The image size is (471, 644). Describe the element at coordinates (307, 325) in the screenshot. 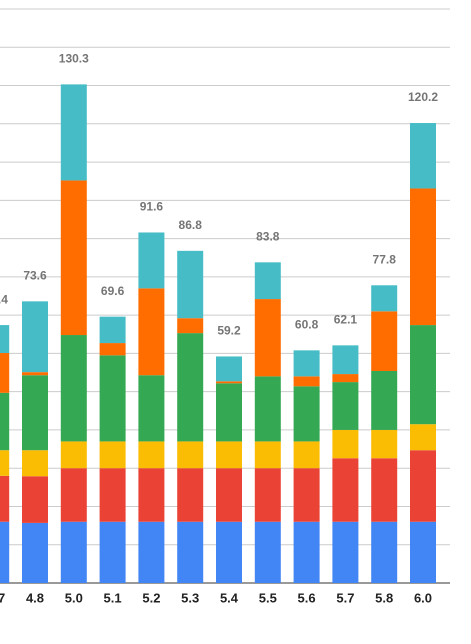

I see `total-label: 60.8` at that location.